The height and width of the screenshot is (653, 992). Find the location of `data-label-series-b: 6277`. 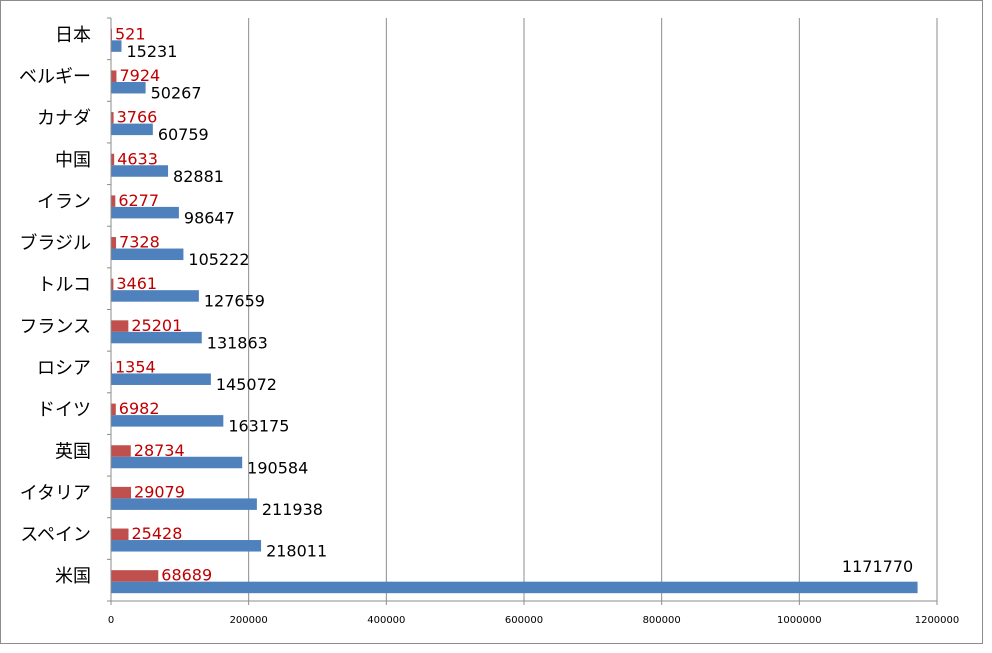

data-label-series-b: 6277 is located at coordinates (138, 200).